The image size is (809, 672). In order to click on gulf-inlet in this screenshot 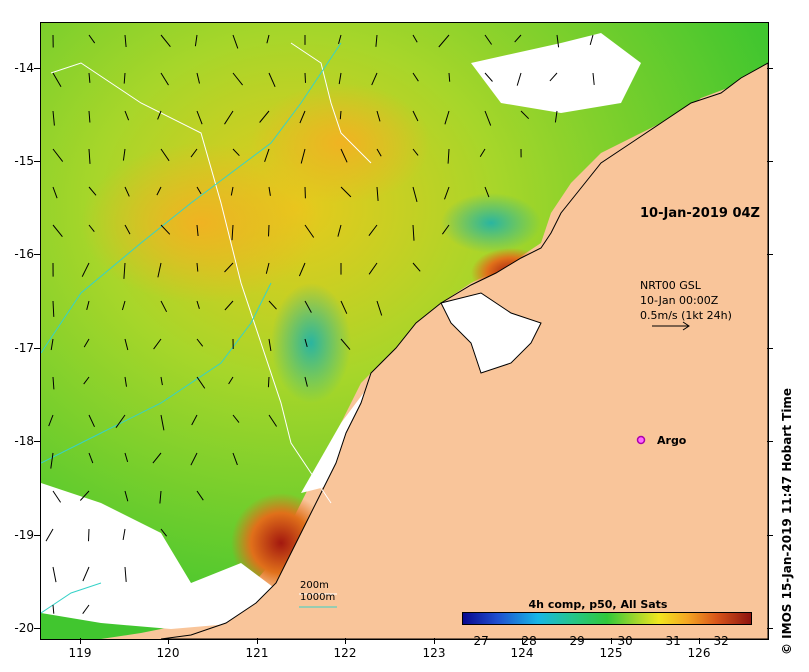, I will do `click(491, 333)`.